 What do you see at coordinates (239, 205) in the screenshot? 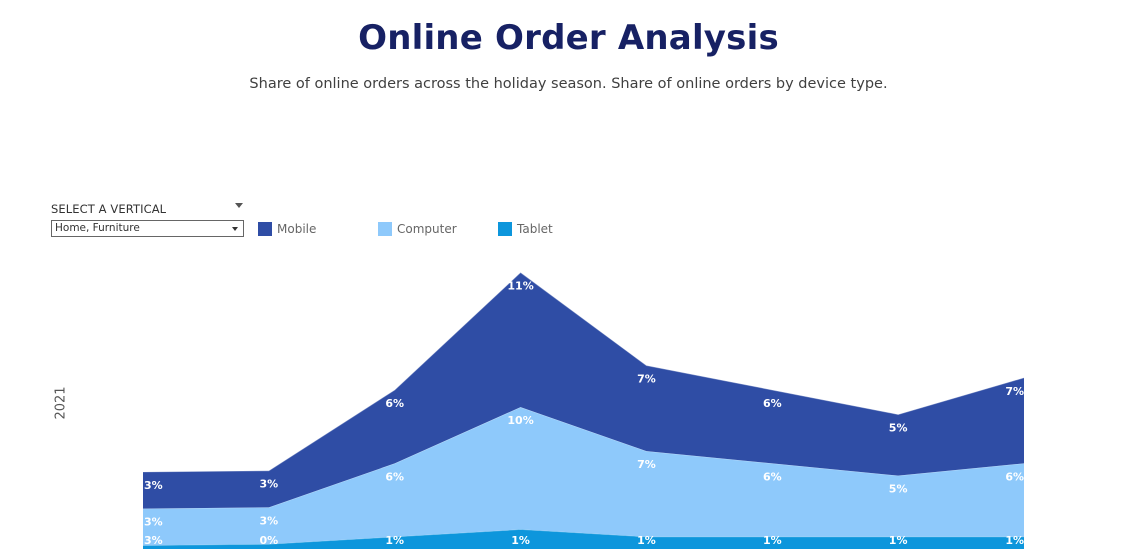
I see `filter-menu-arrow-icon` at bounding box center [239, 205].